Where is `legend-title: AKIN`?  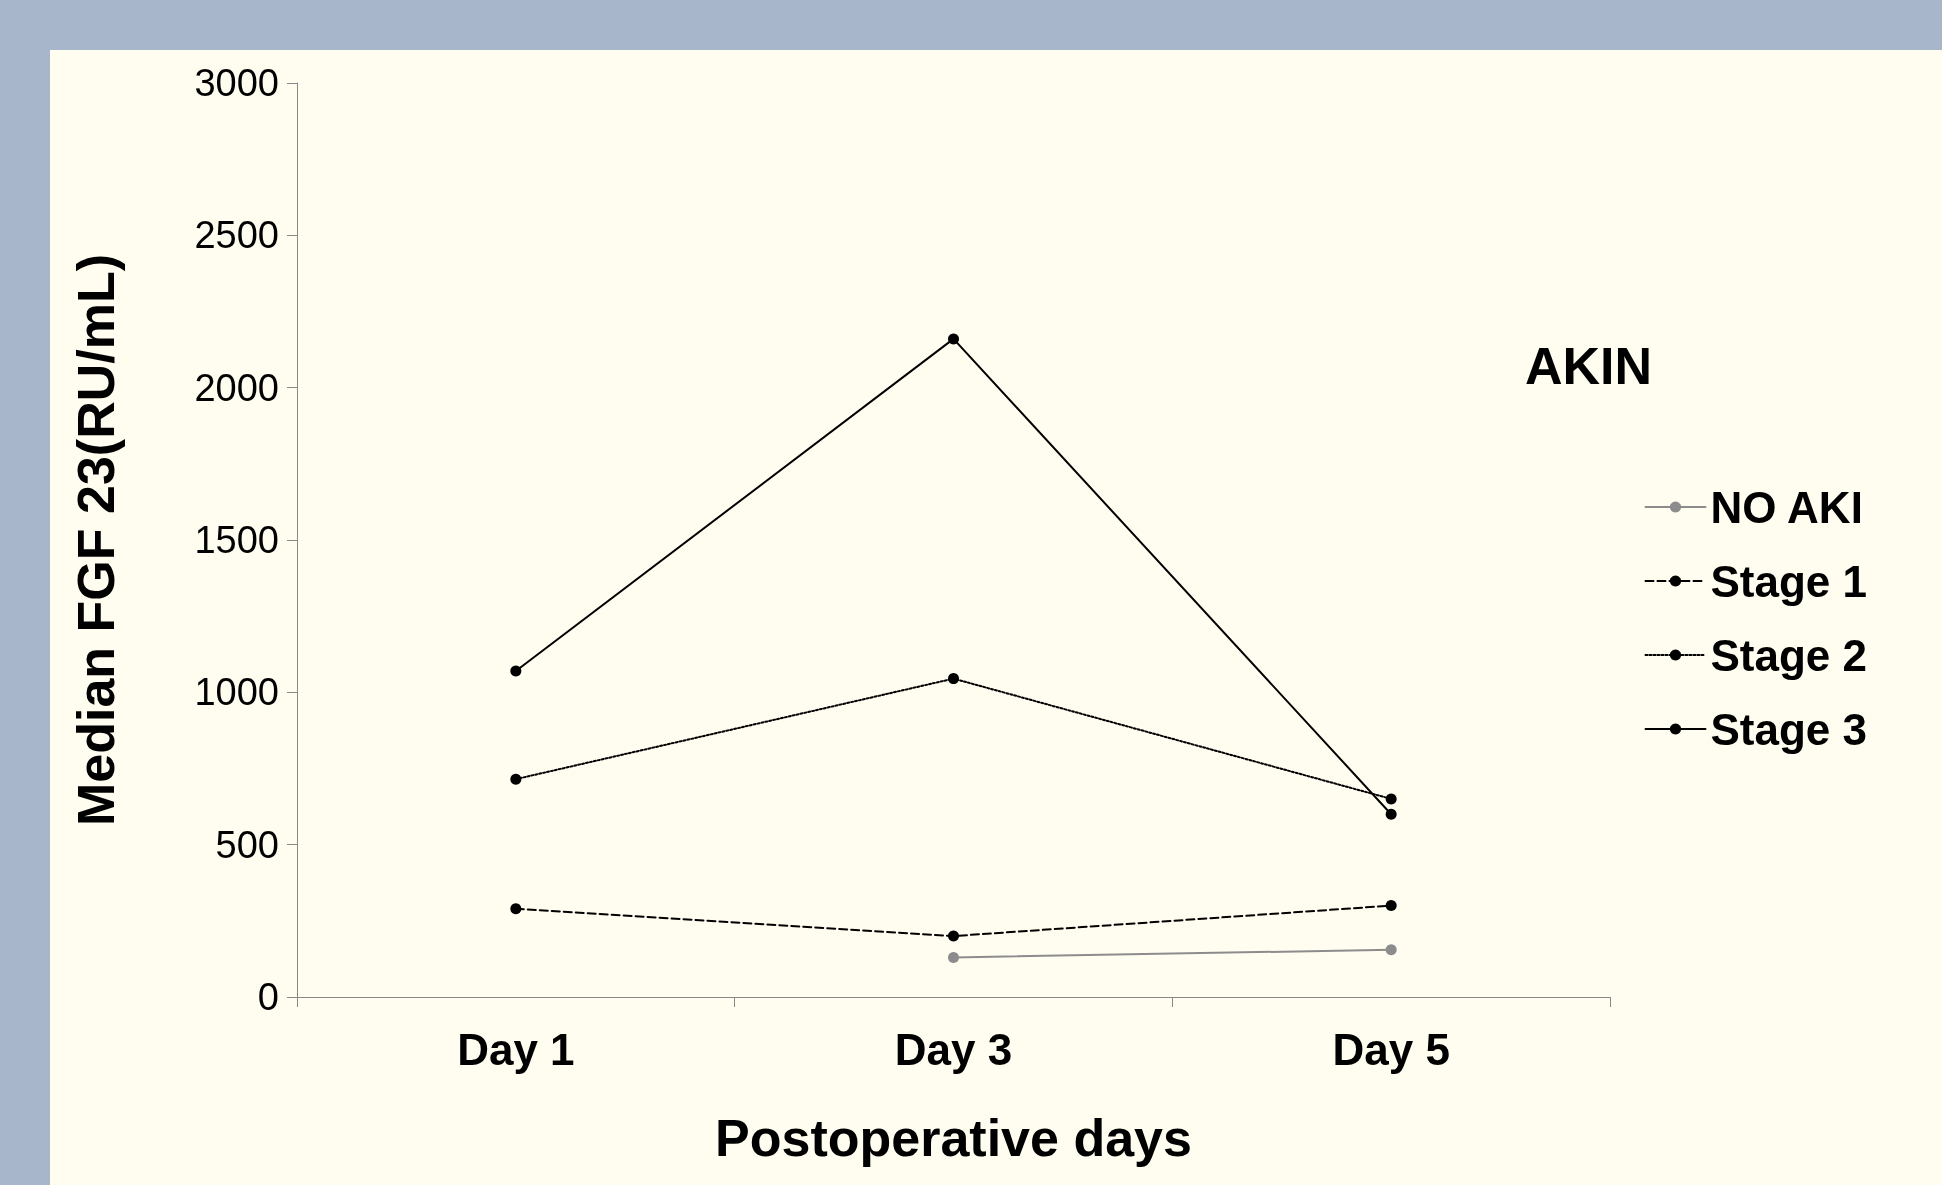
legend-title: AKIN is located at coordinates (1589, 366).